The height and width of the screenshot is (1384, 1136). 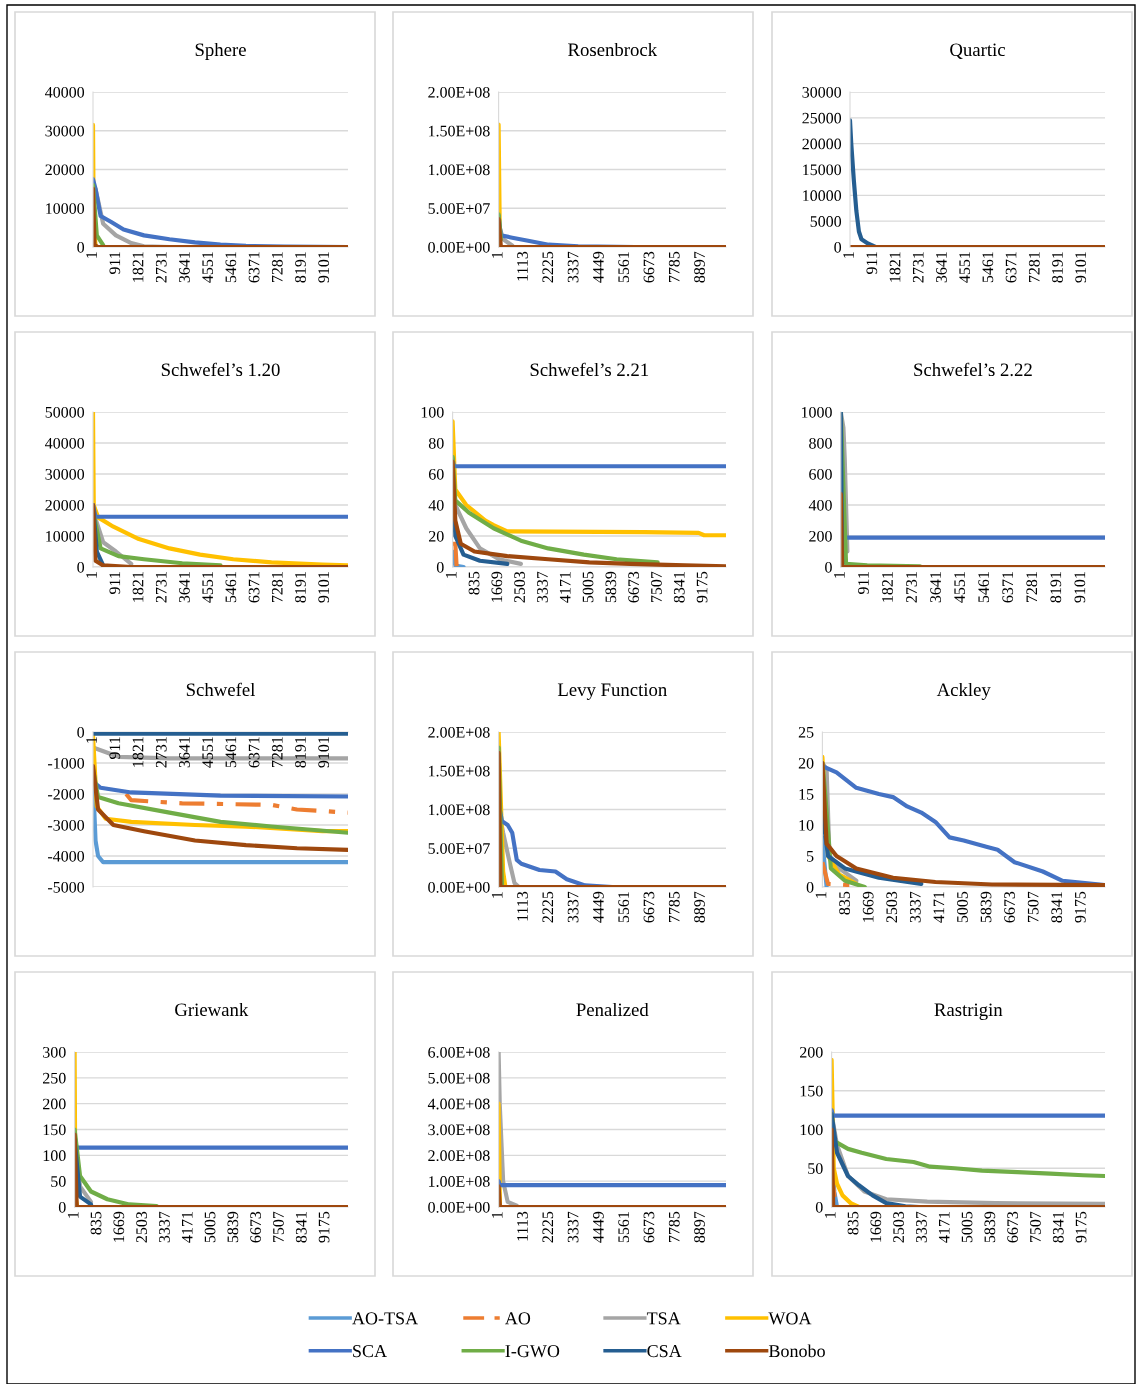 What do you see at coordinates (820, 505) in the screenshot?
I see `y-tick-label: 400` at bounding box center [820, 505].